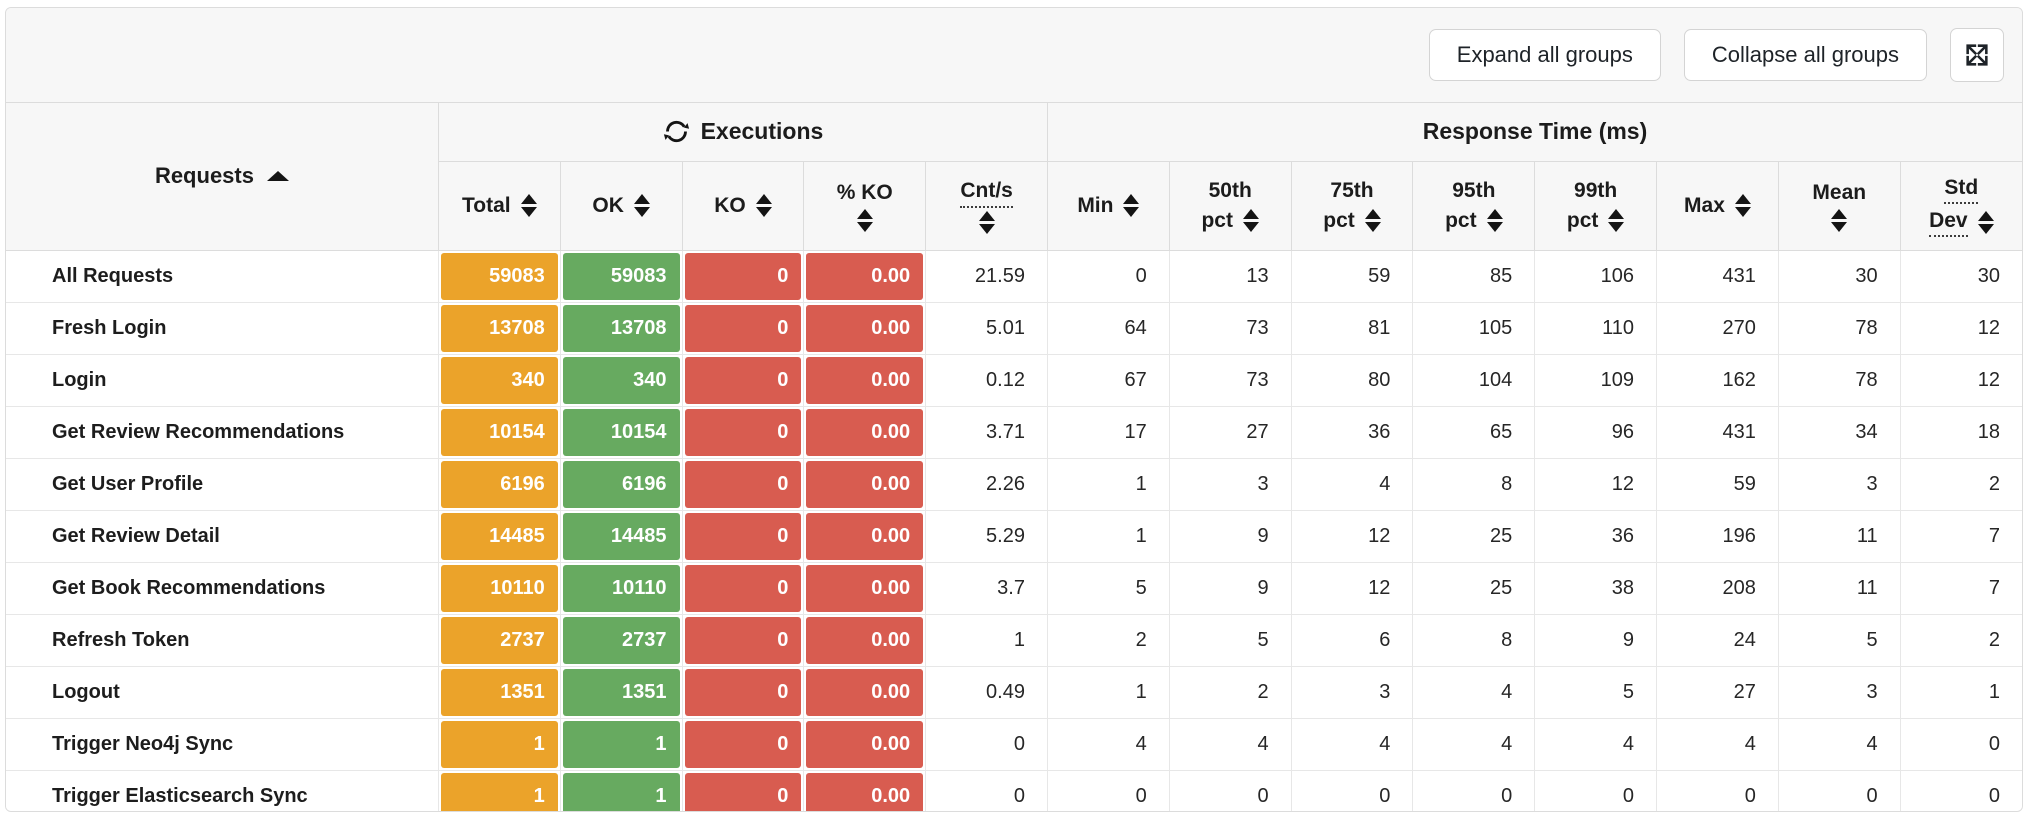 The image size is (2028, 814). I want to click on column-header-total: Total, so click(499, 205).